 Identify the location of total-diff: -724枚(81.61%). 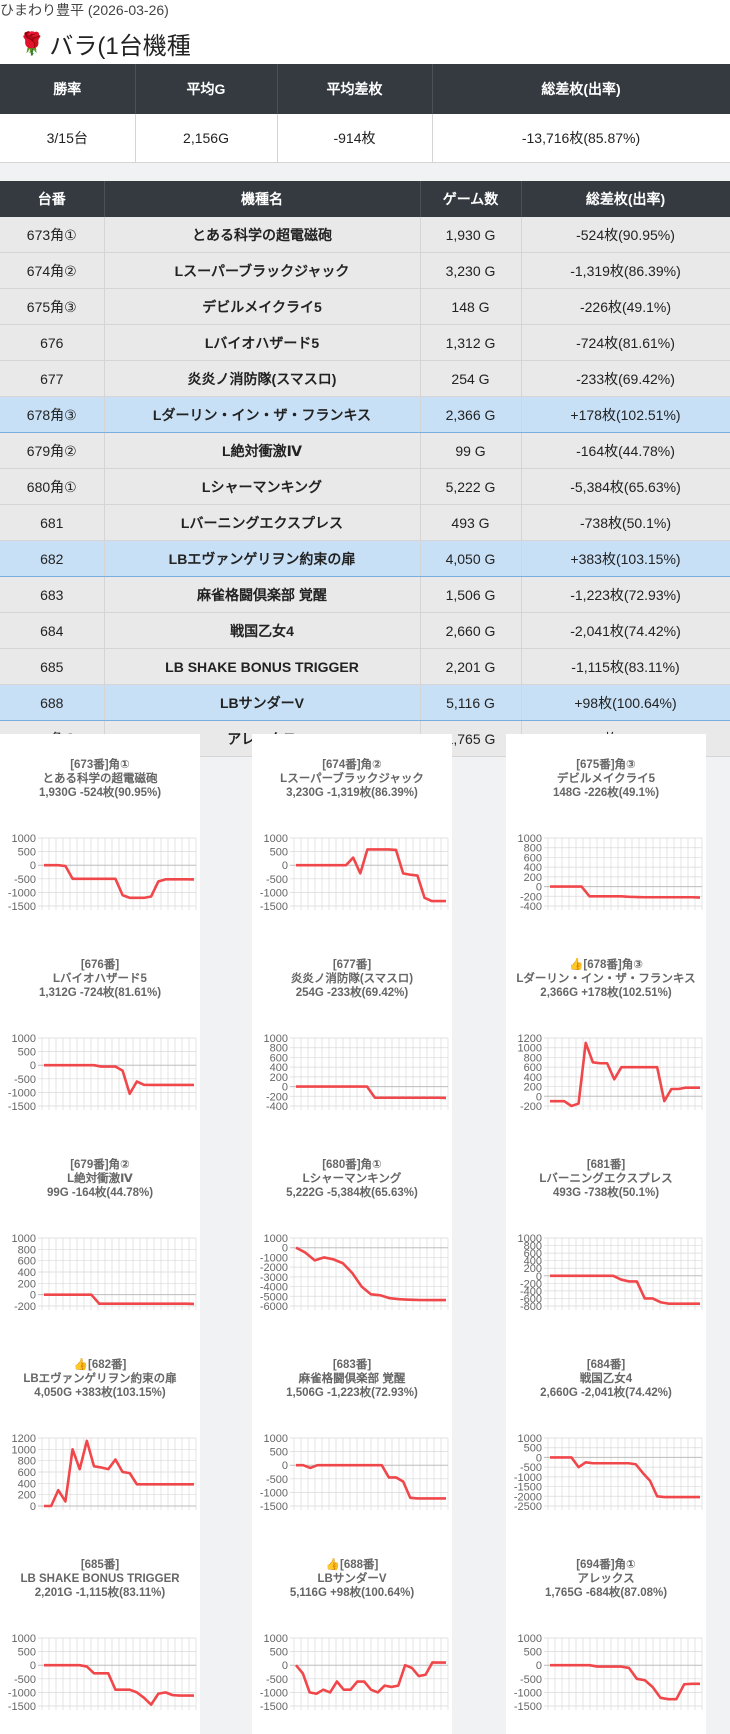
(625, 342).